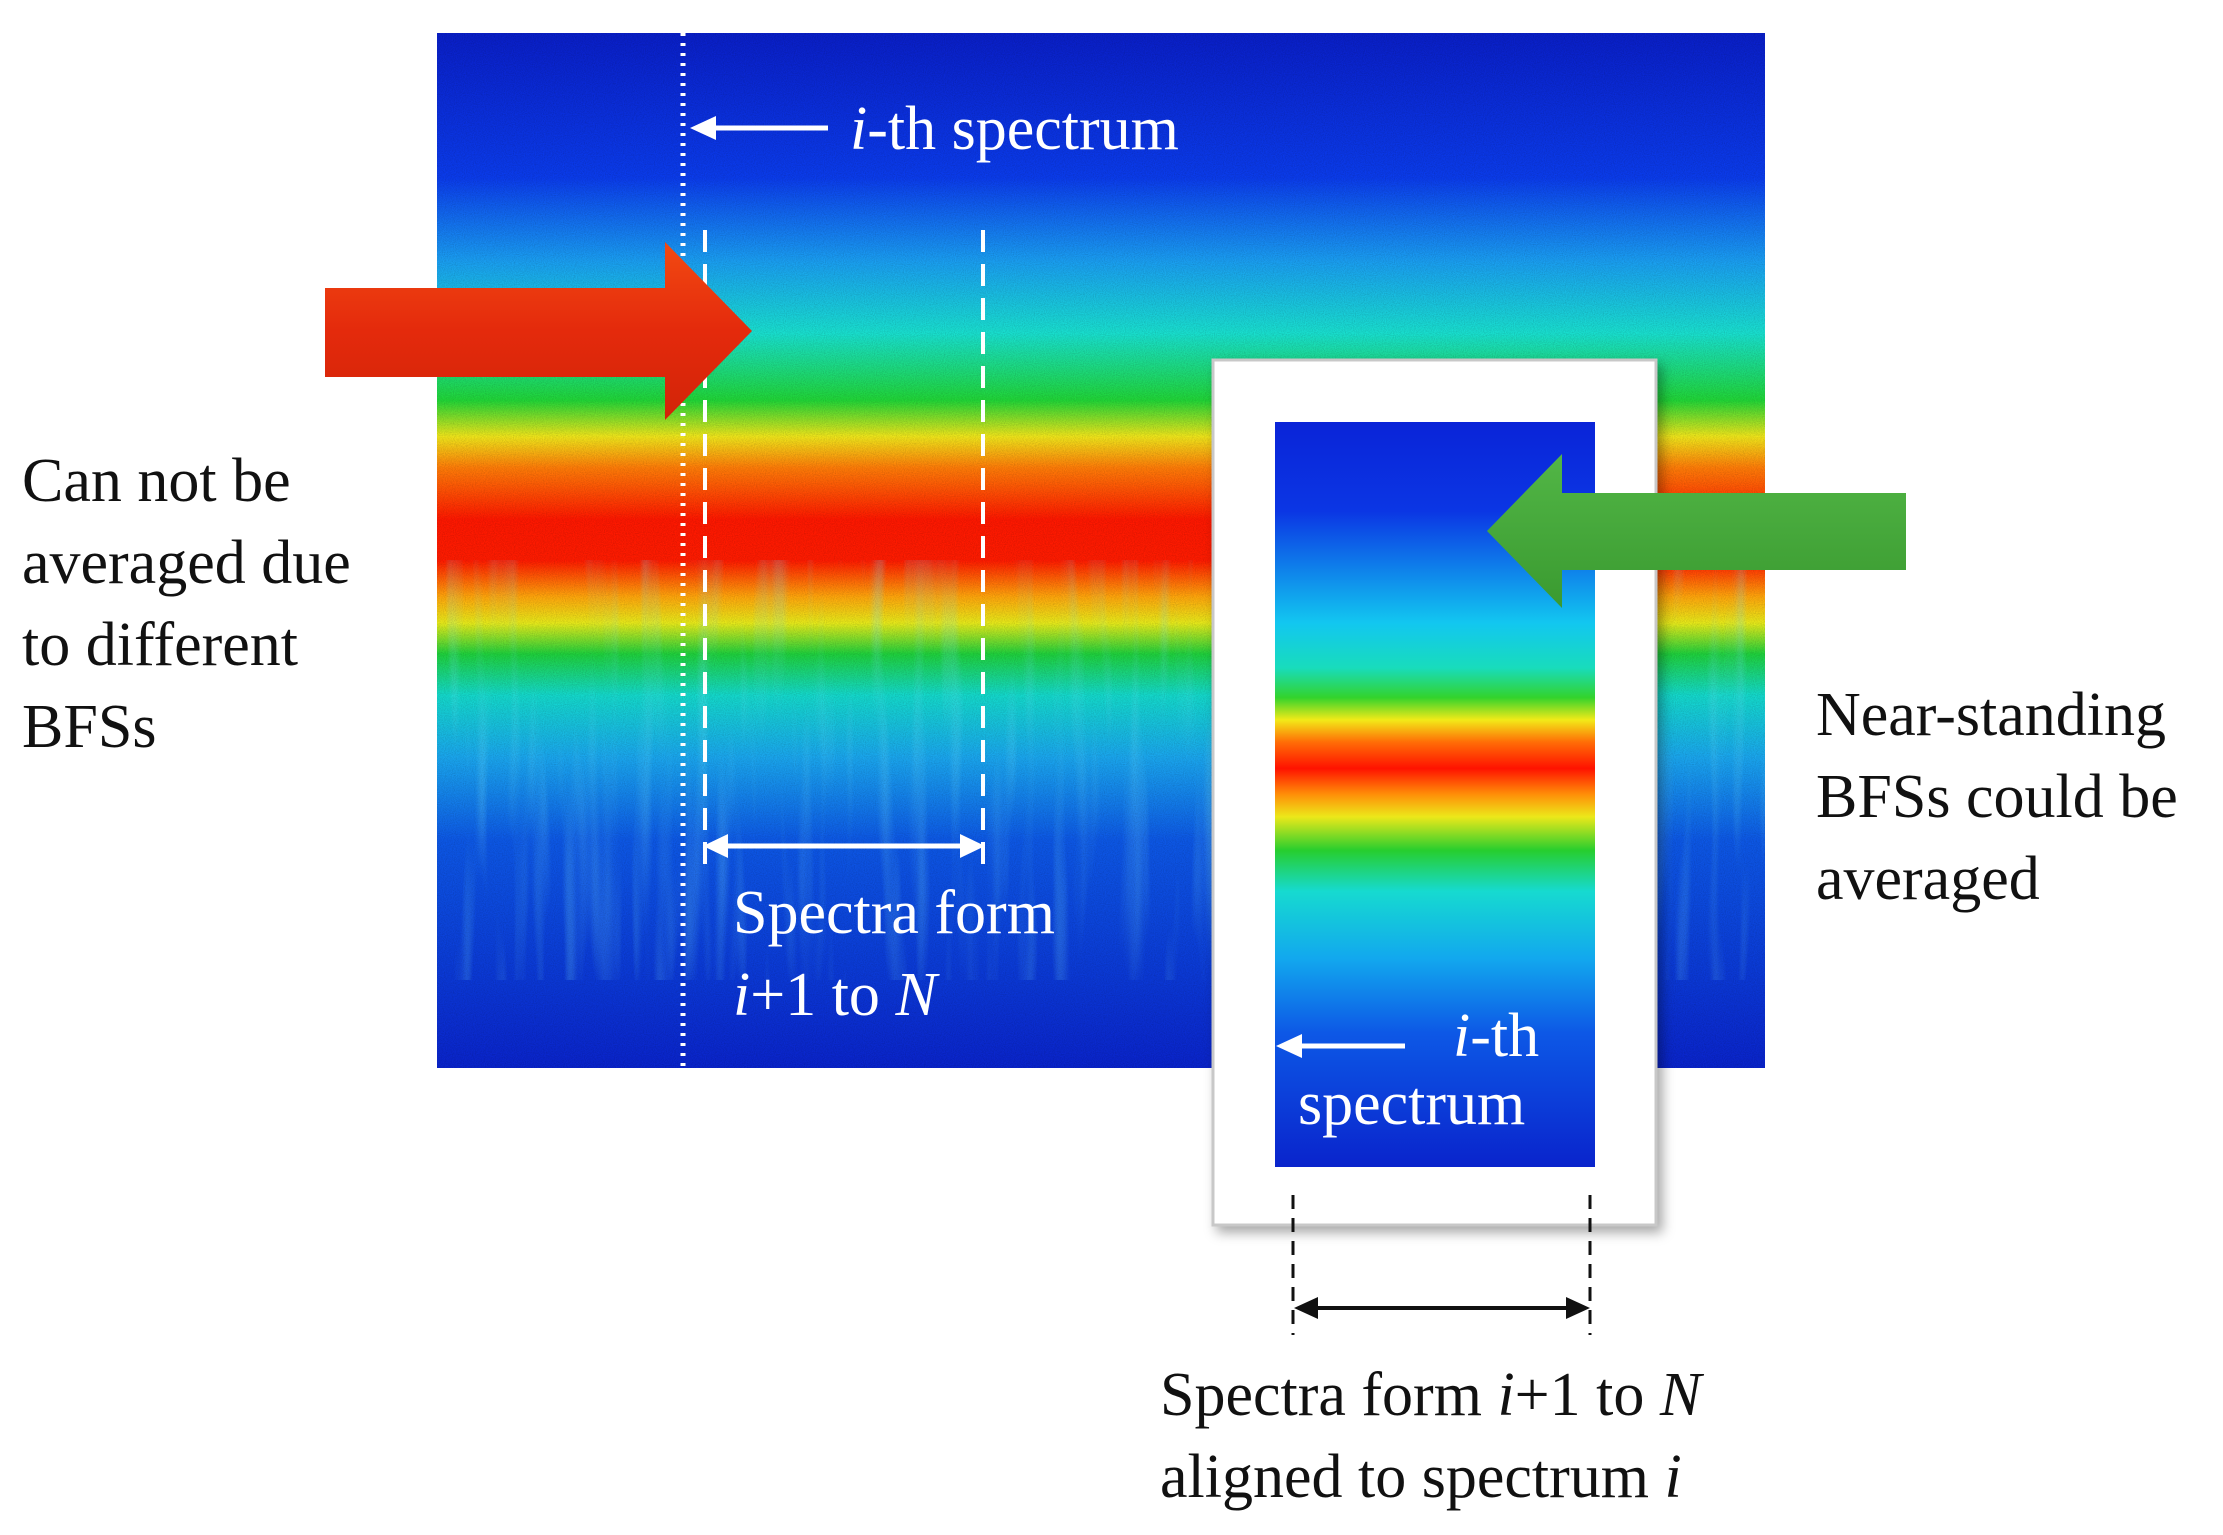  I want to click on green-block-arrow-left-icon, so click(1696, 531).